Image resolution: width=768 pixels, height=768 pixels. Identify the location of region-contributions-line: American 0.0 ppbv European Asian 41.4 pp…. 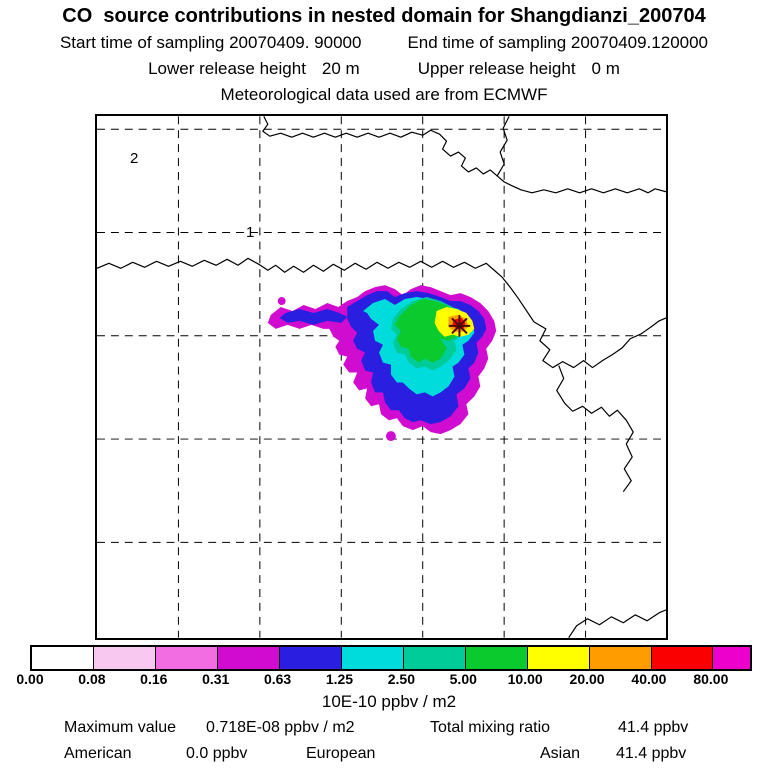
(384, 755).